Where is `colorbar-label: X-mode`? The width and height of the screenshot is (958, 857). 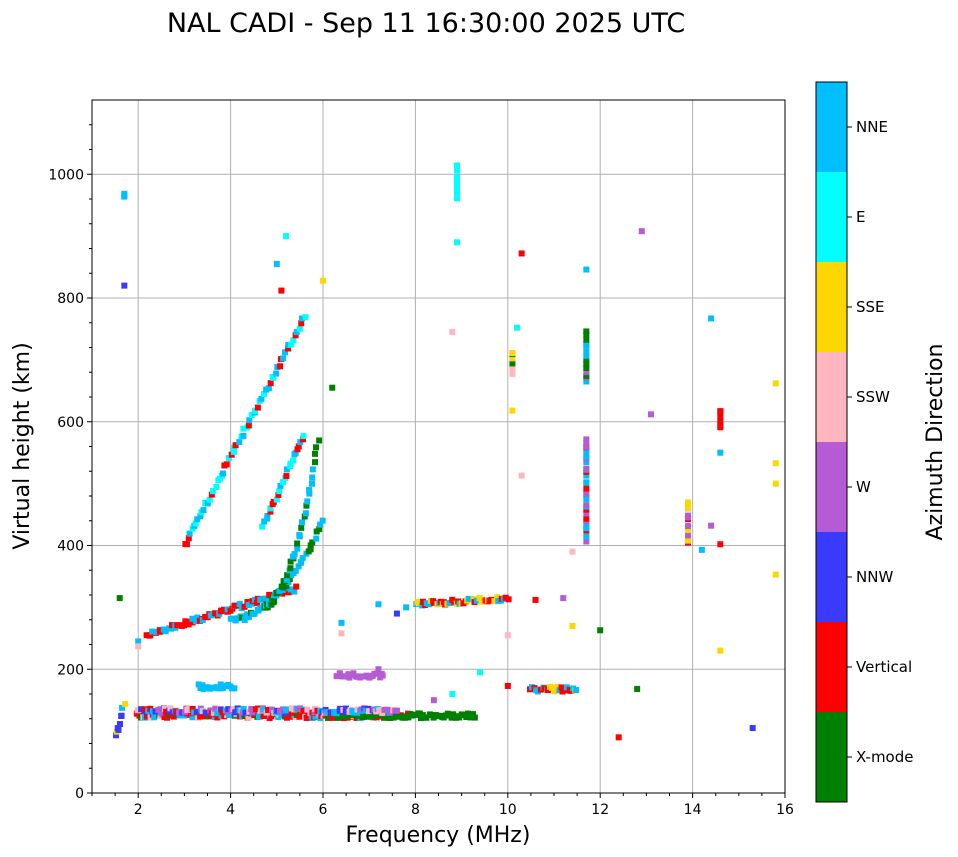 colorbar-label: X-mode is located at coordinates (884, 757).